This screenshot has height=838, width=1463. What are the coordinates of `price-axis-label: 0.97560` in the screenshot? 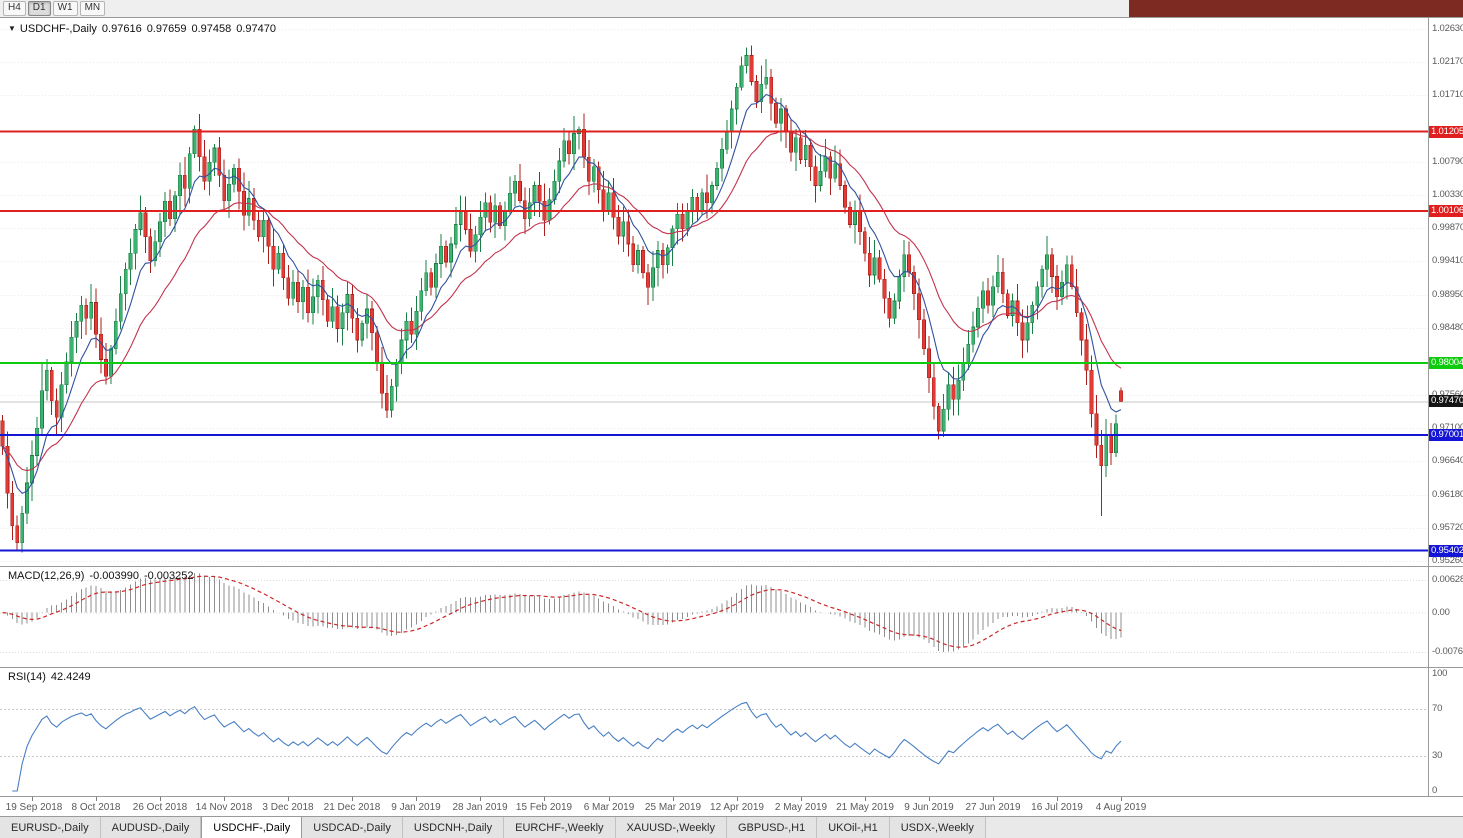 It's located at (1447, 394).